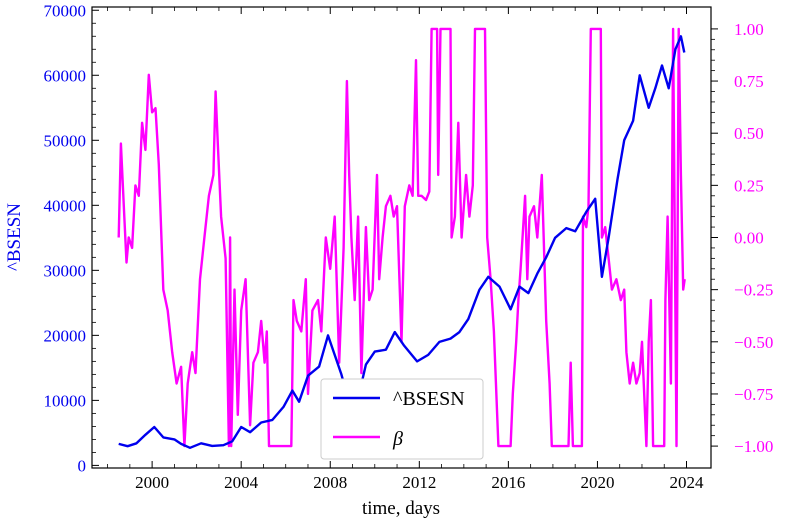 The width and height of the screenshot is (791, 524). I want to click on y-right-tick-label: −0.75, so click(753, 394).